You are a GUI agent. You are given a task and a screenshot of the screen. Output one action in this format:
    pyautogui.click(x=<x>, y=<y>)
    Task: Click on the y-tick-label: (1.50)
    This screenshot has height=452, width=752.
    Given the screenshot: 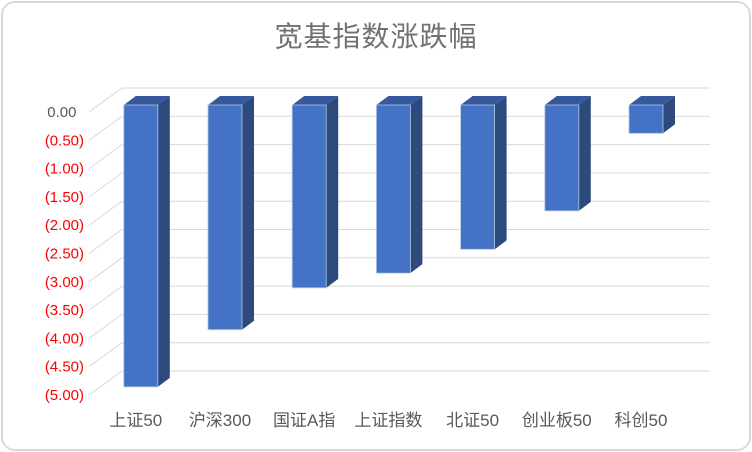 What is the action you would take?
    pyautogui.click(x=64, y=197)
    